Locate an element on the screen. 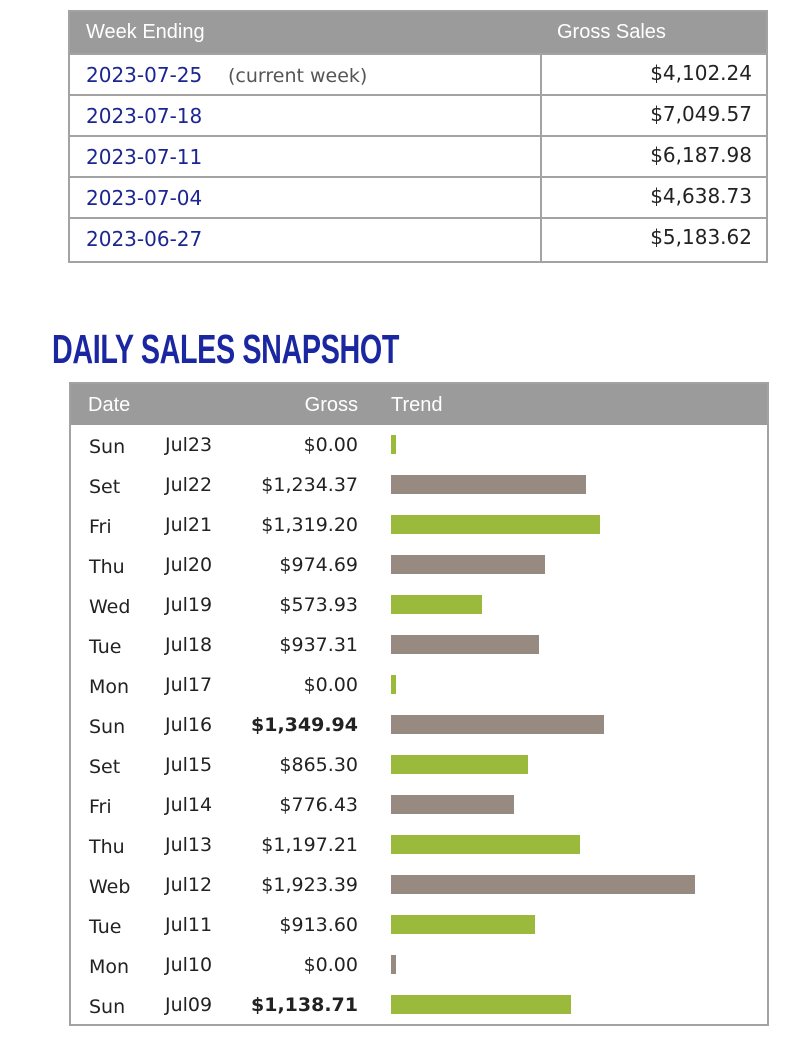 Image resolution: width=812 pixels, height=1060 pixels. day-date: Jul19 is located at coordinates (189, 605).